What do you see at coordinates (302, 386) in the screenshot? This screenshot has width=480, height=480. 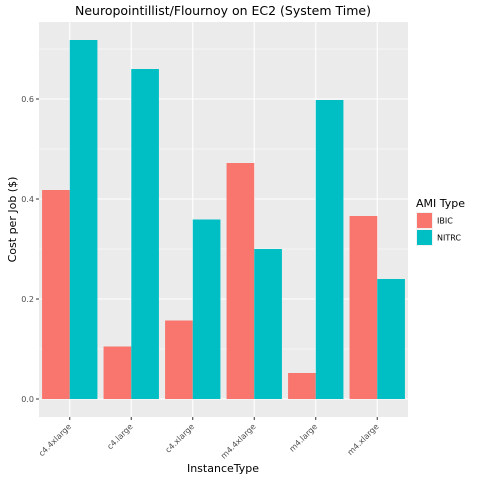 I see `bar-ibic-m4-large` at bounding box center [302, 386].